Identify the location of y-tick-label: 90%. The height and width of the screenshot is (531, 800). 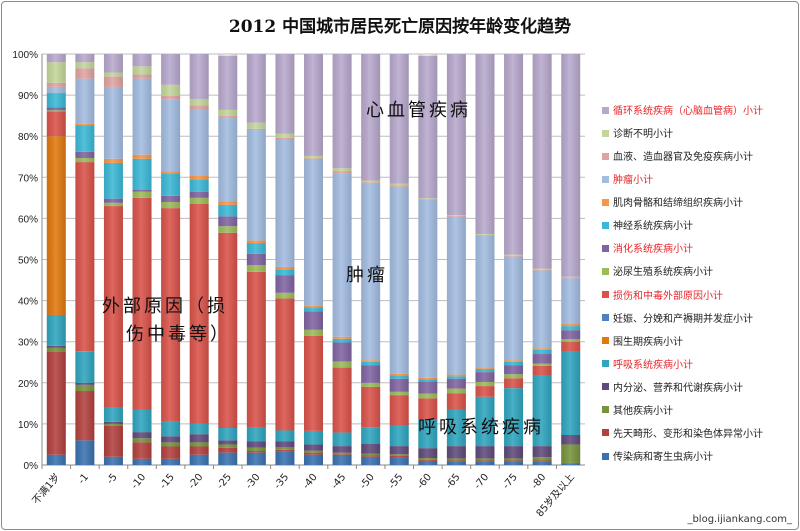
(28, 96).